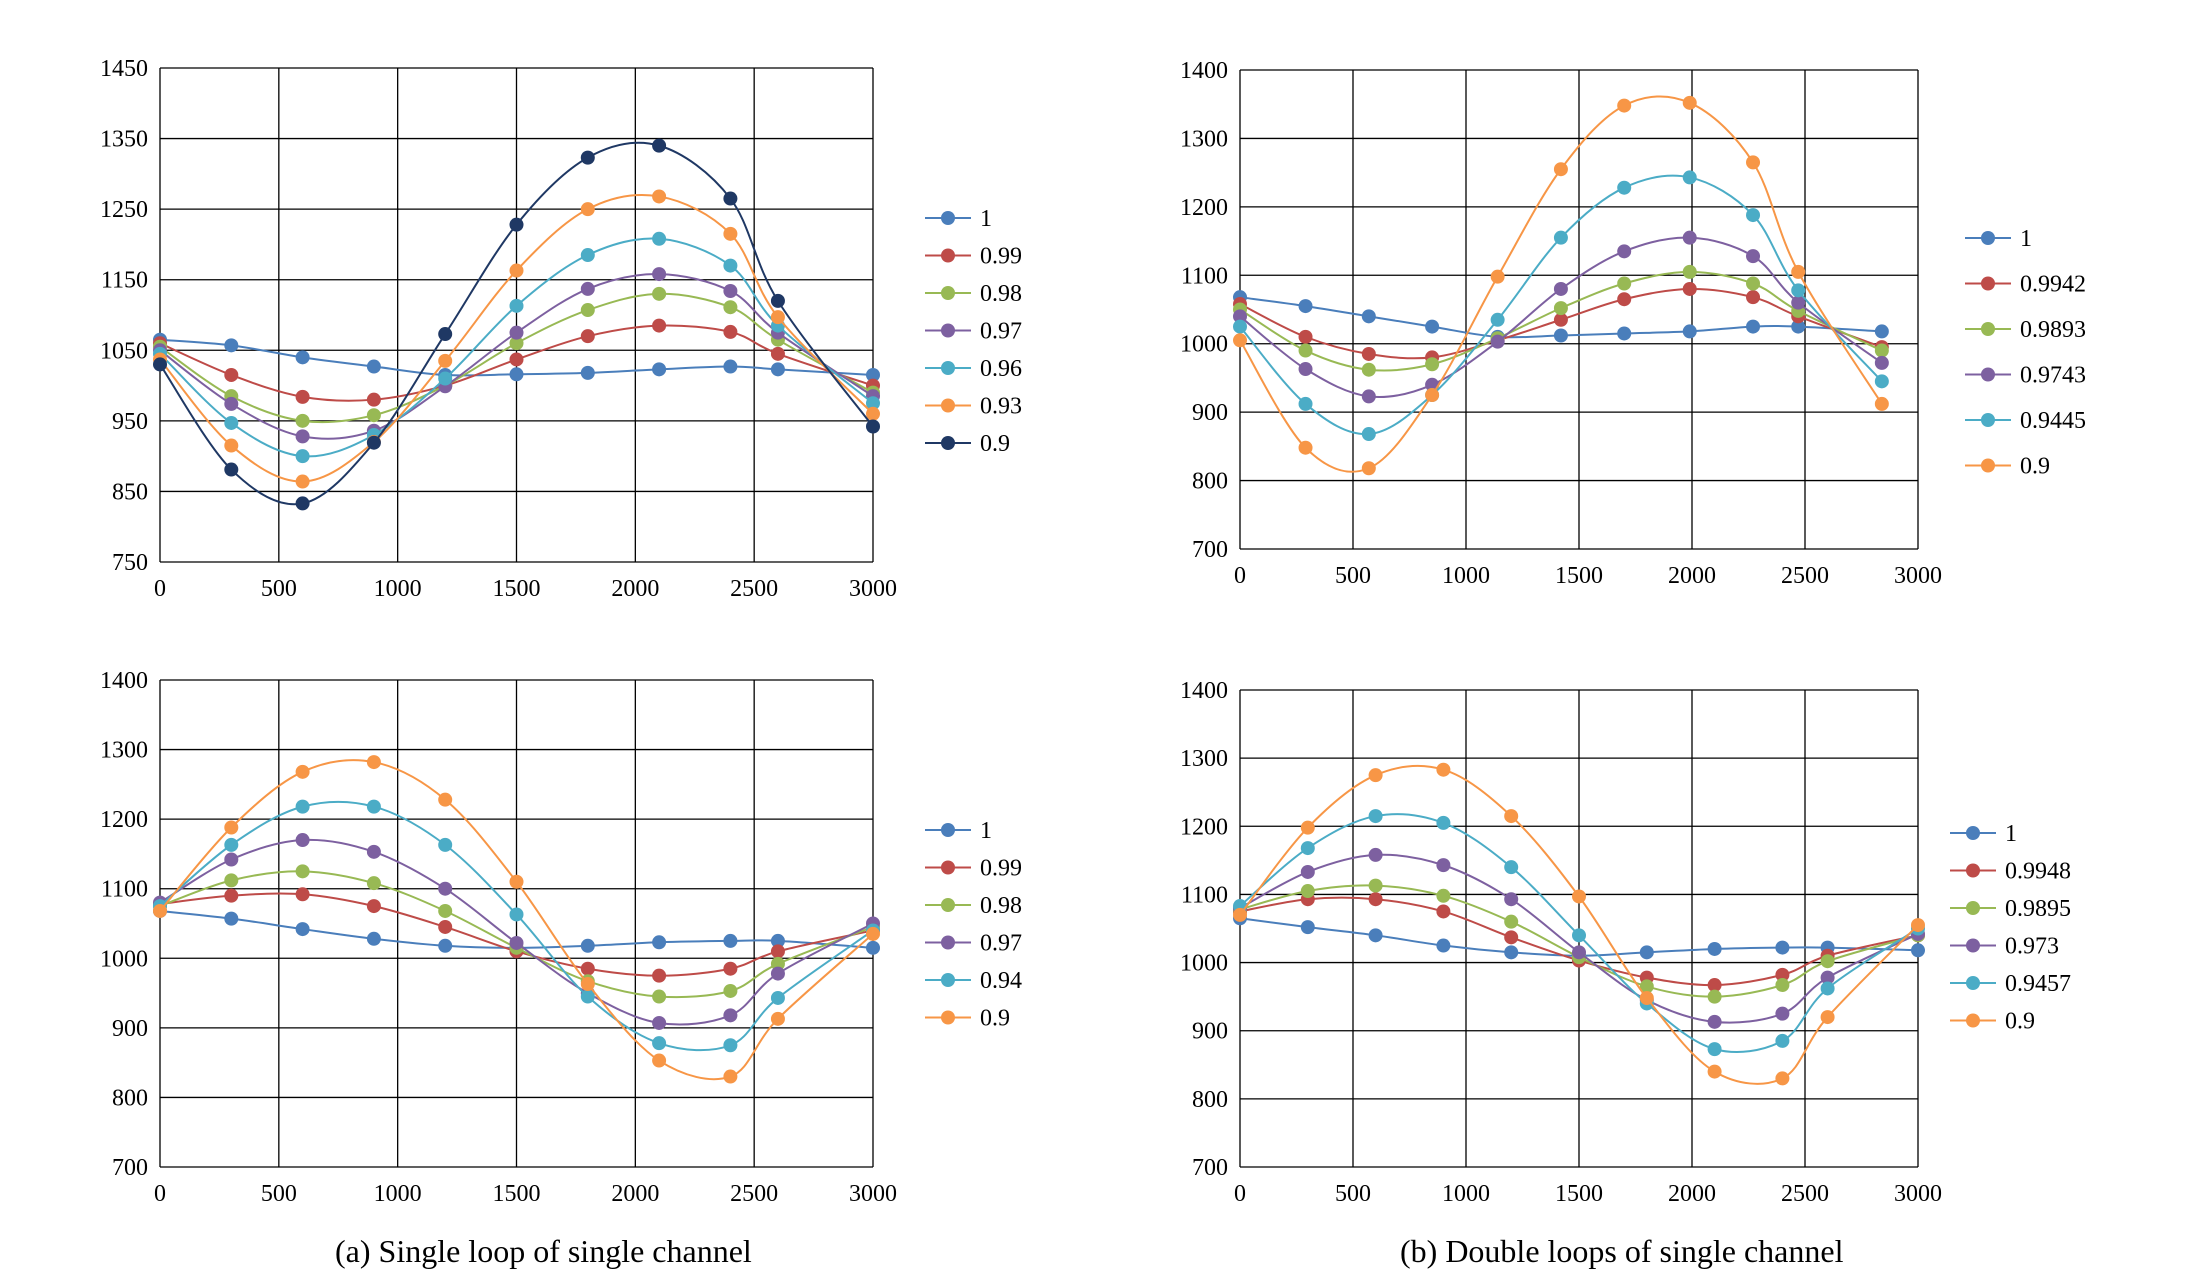  I want to click on x-tick-label: 2000, so click(635, 1194).